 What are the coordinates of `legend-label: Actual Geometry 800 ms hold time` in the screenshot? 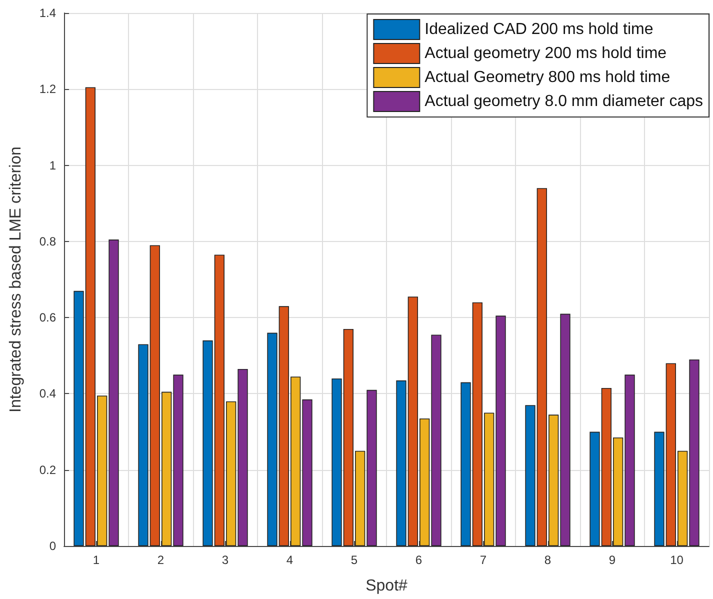 It's located at (547, 77).